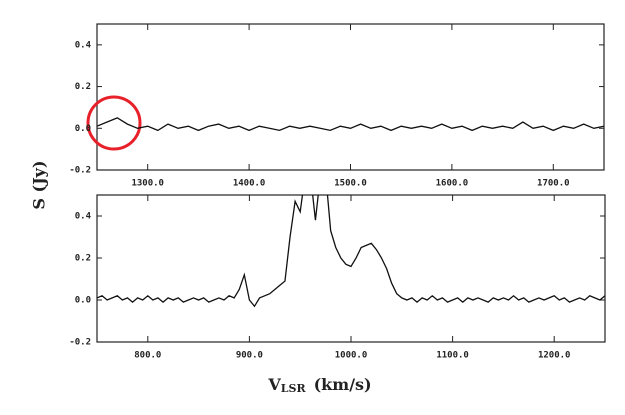 The width and height of the screenshot is (625, 415). I want to click on x-tick-label: 800.0, so click(147, 356).